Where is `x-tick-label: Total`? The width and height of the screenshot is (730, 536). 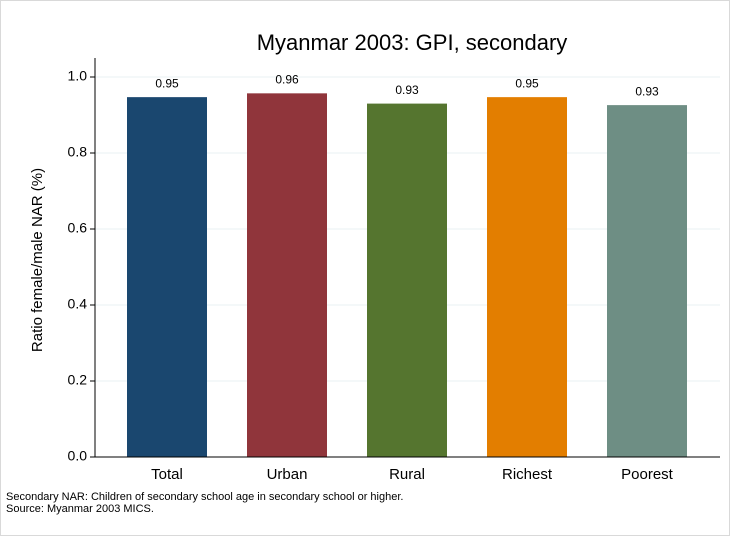
x-tick-label: Total is located at coordinates (167, 474).